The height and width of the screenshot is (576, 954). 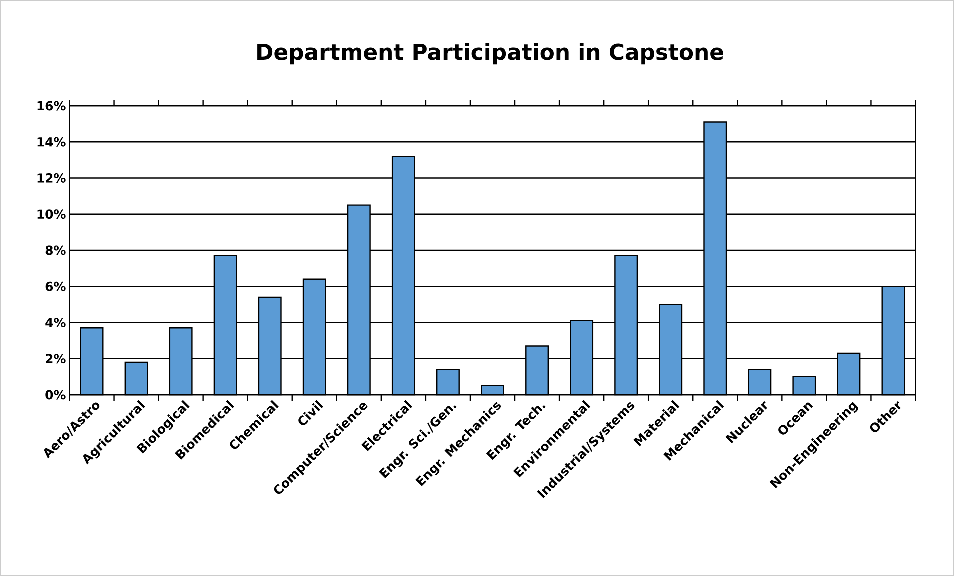 What do you see at coordinates (52, 178) in the screenshot?
I see `y-tick-label: 12%` at bounding box center [52, 178].